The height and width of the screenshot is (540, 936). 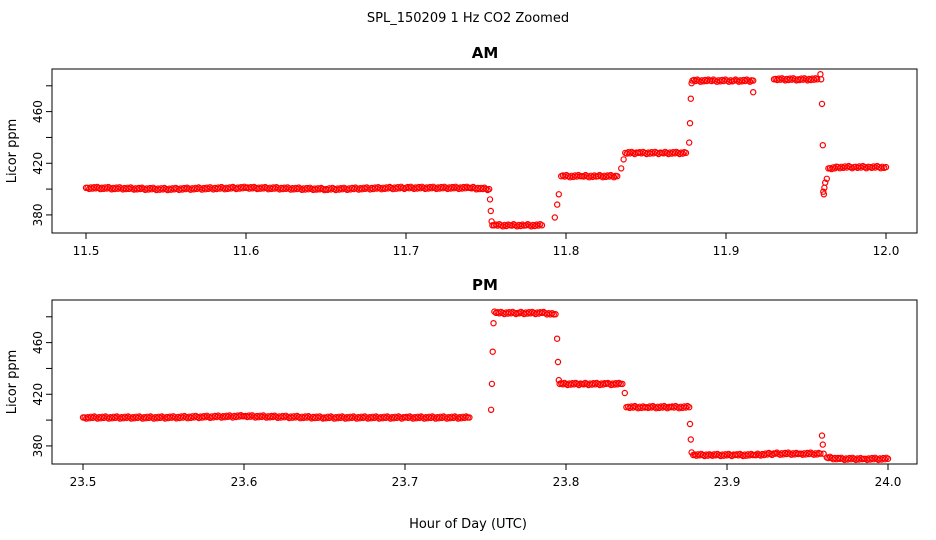 I want to click on pm-x-tick-label: 23.7, so click(x=405, y=482).